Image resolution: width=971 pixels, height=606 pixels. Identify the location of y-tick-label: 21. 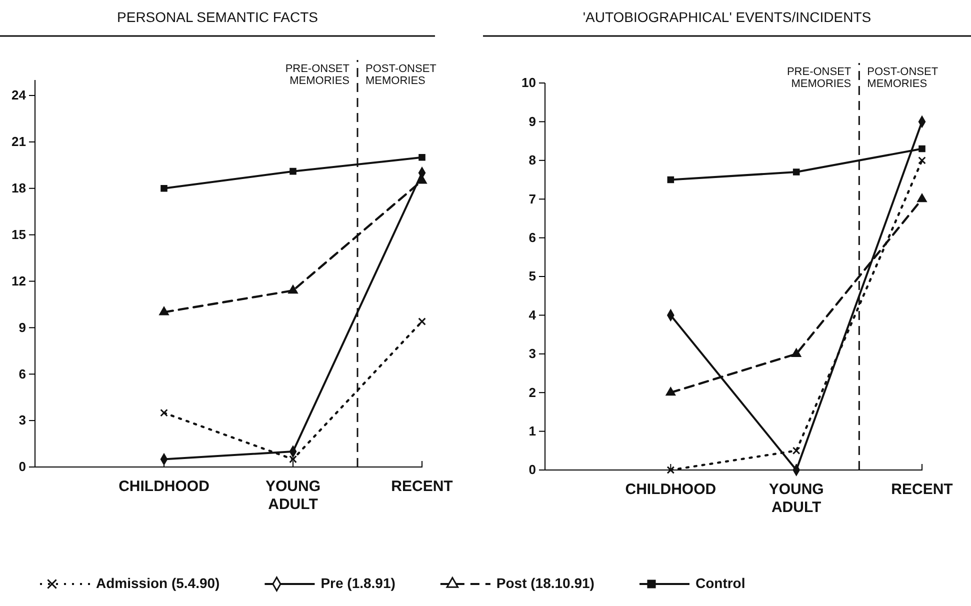
(19, 142).